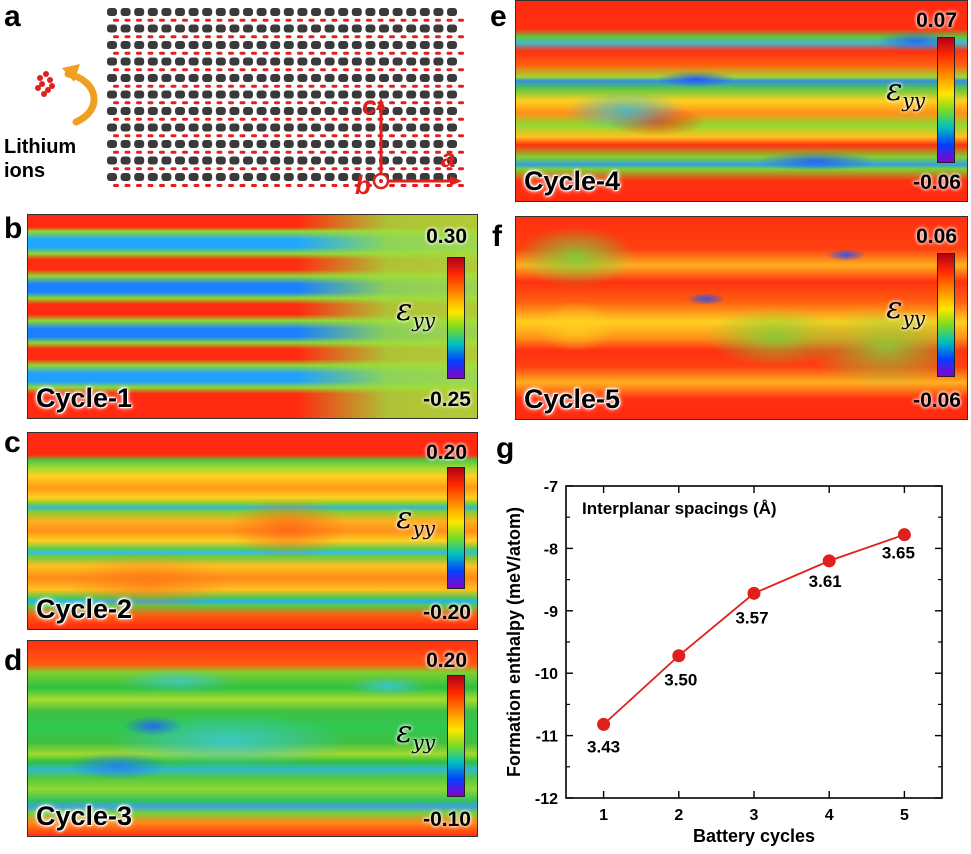 This screenshot has height=854, width=971. What do you see at coordinates (446, 660) in the screenshot?
I see `colorbar-max: 0.20` at bounding box center [446, 660].